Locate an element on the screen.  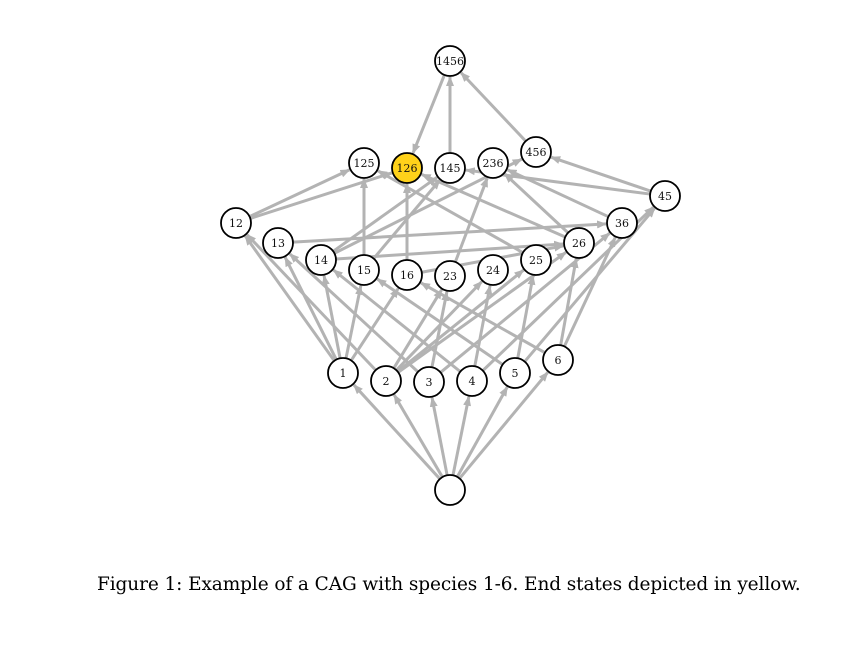
node-6: 6 is located at coordinates (558, 360).